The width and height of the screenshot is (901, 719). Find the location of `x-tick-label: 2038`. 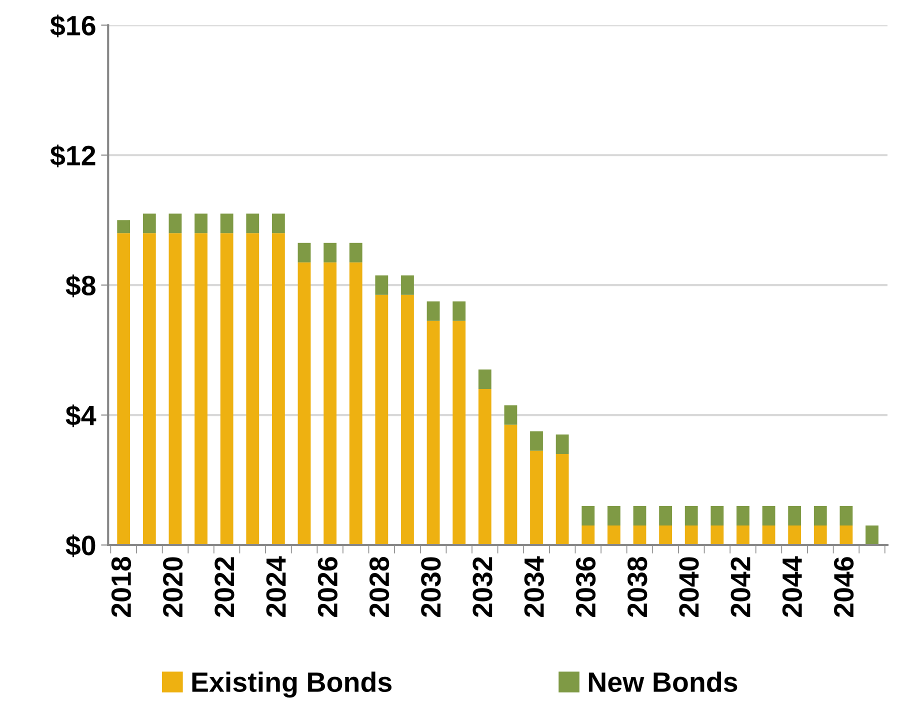

x-tick-label: 2038 is located at coordinates (638, 586).